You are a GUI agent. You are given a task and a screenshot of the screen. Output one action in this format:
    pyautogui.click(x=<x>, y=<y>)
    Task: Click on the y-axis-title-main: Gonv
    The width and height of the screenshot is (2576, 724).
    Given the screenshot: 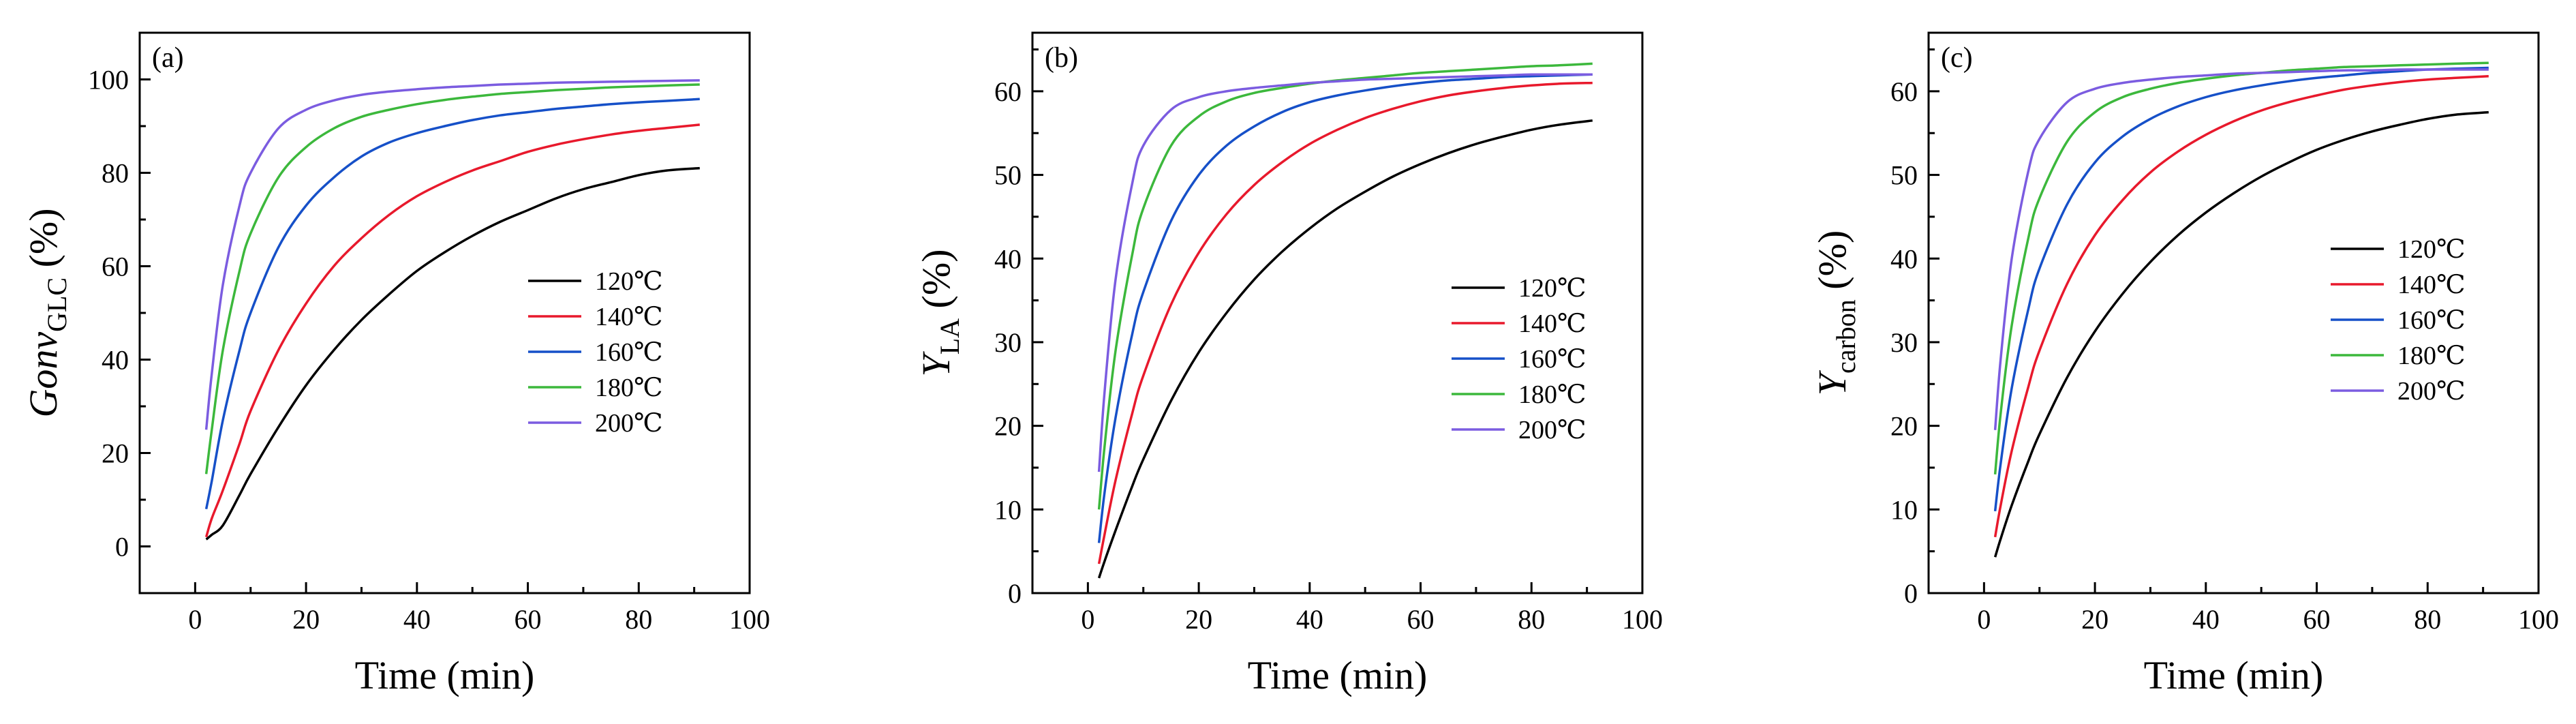 What is the action you would take?
    pyautogui.click(x=43, y=375)
    